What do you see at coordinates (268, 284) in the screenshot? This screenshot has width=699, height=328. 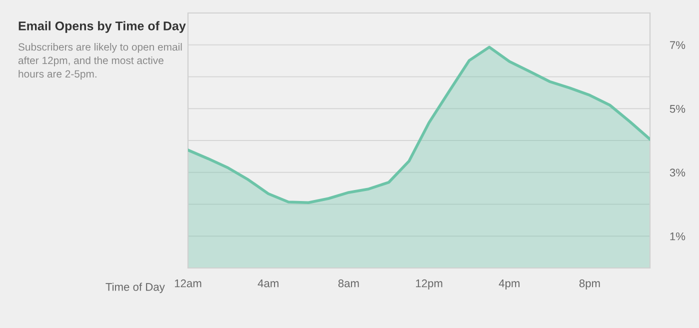 I see `x-tick-label: 4am` at bounding box center [268, 284].